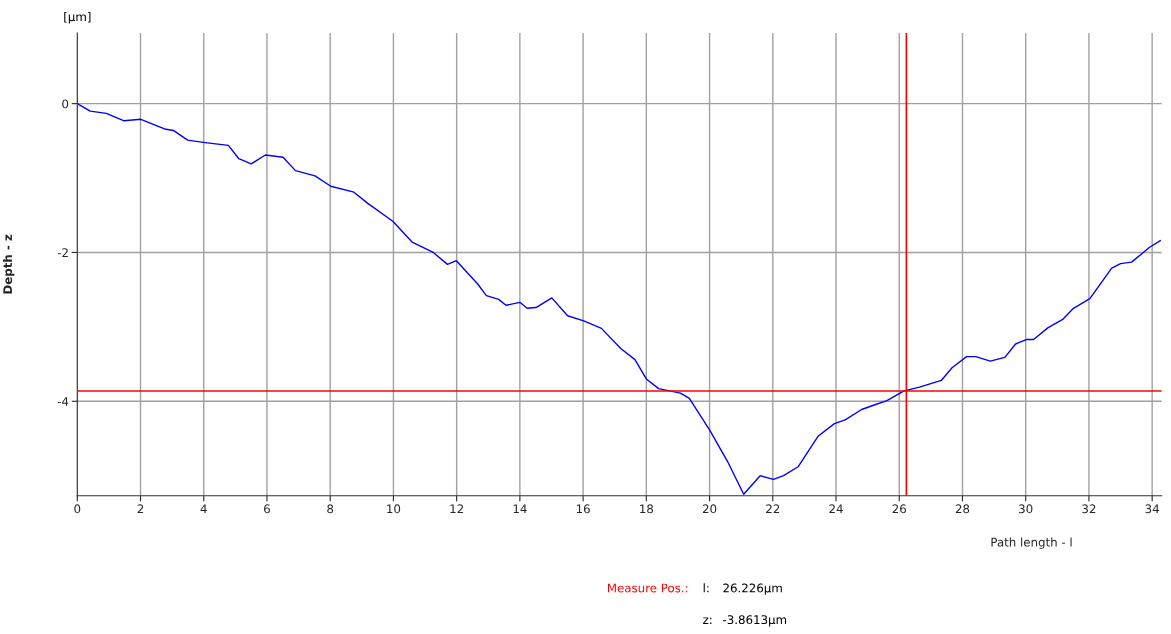 The width and height of the screenshot is (1171, 634). Describe the element at coordinates (203, 509) in the screenshot. I see `x-tick-label: 4` at that location.